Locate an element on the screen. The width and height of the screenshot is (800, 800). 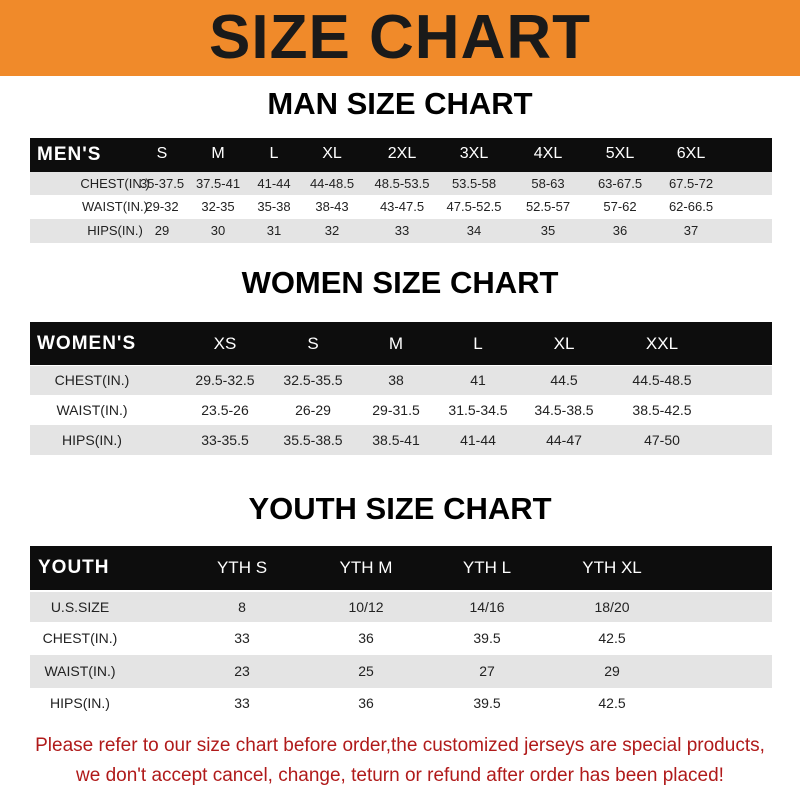
table-cell: 23.5-26 is located at coordinates (225, 409).